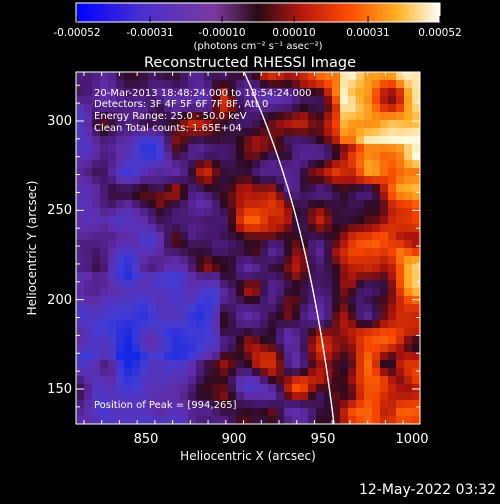  Describe the element at coordinates (411, 439) in the screenshot. I see `x-tick-label: 1000` at that location.